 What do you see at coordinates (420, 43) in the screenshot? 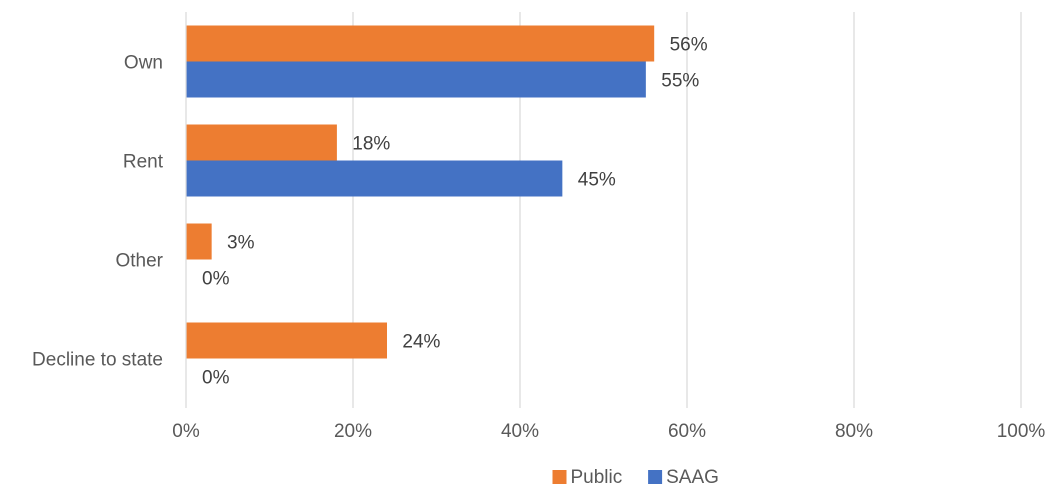
I see `bar-public-own` at bounding box center [420, 43].